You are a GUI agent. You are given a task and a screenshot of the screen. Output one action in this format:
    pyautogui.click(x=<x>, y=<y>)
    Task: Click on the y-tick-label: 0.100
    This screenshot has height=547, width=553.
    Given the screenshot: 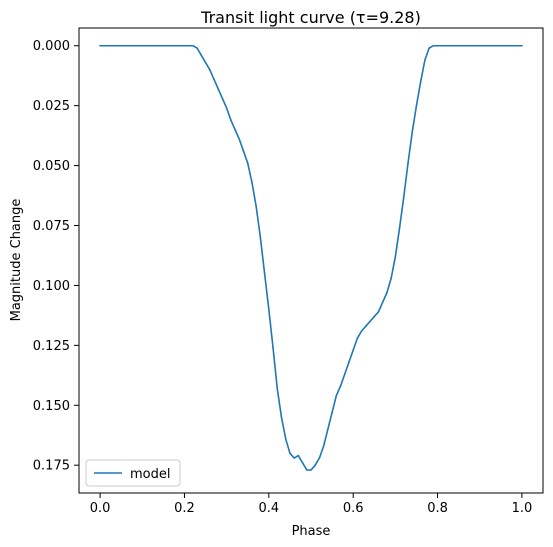 What is the action you would take?
    pyautogui.click(x=51, y=286)
    